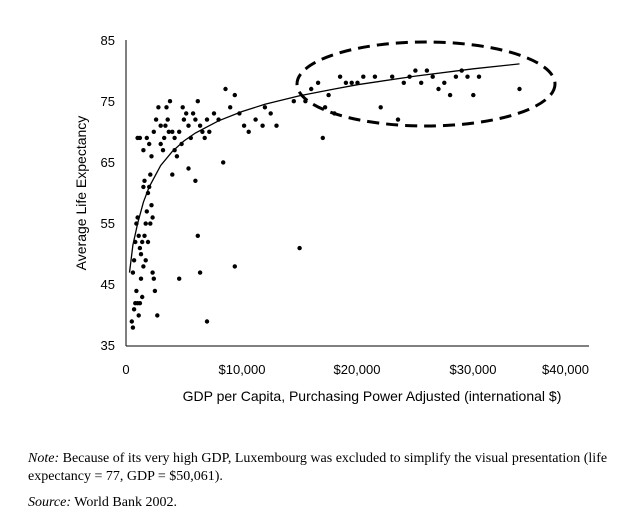  What do you see at coordinates (426, 84) in the screenshot?
I see `highlight-ellipse` at bounding box center [426, 84].